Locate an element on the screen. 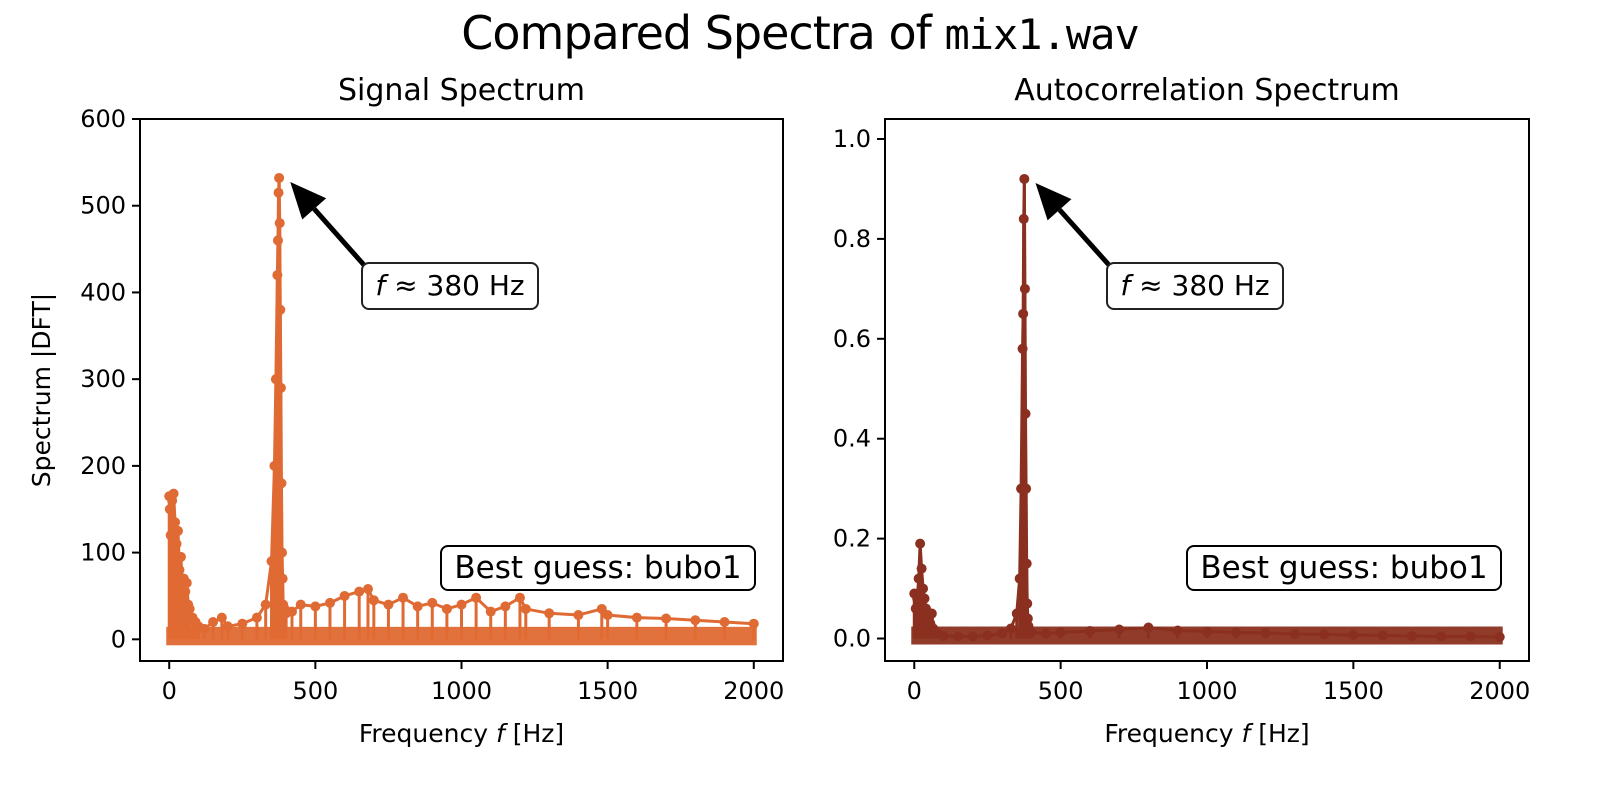  annotation-label: f ≈ 380 Hz is located at coordinates (1194, 285).